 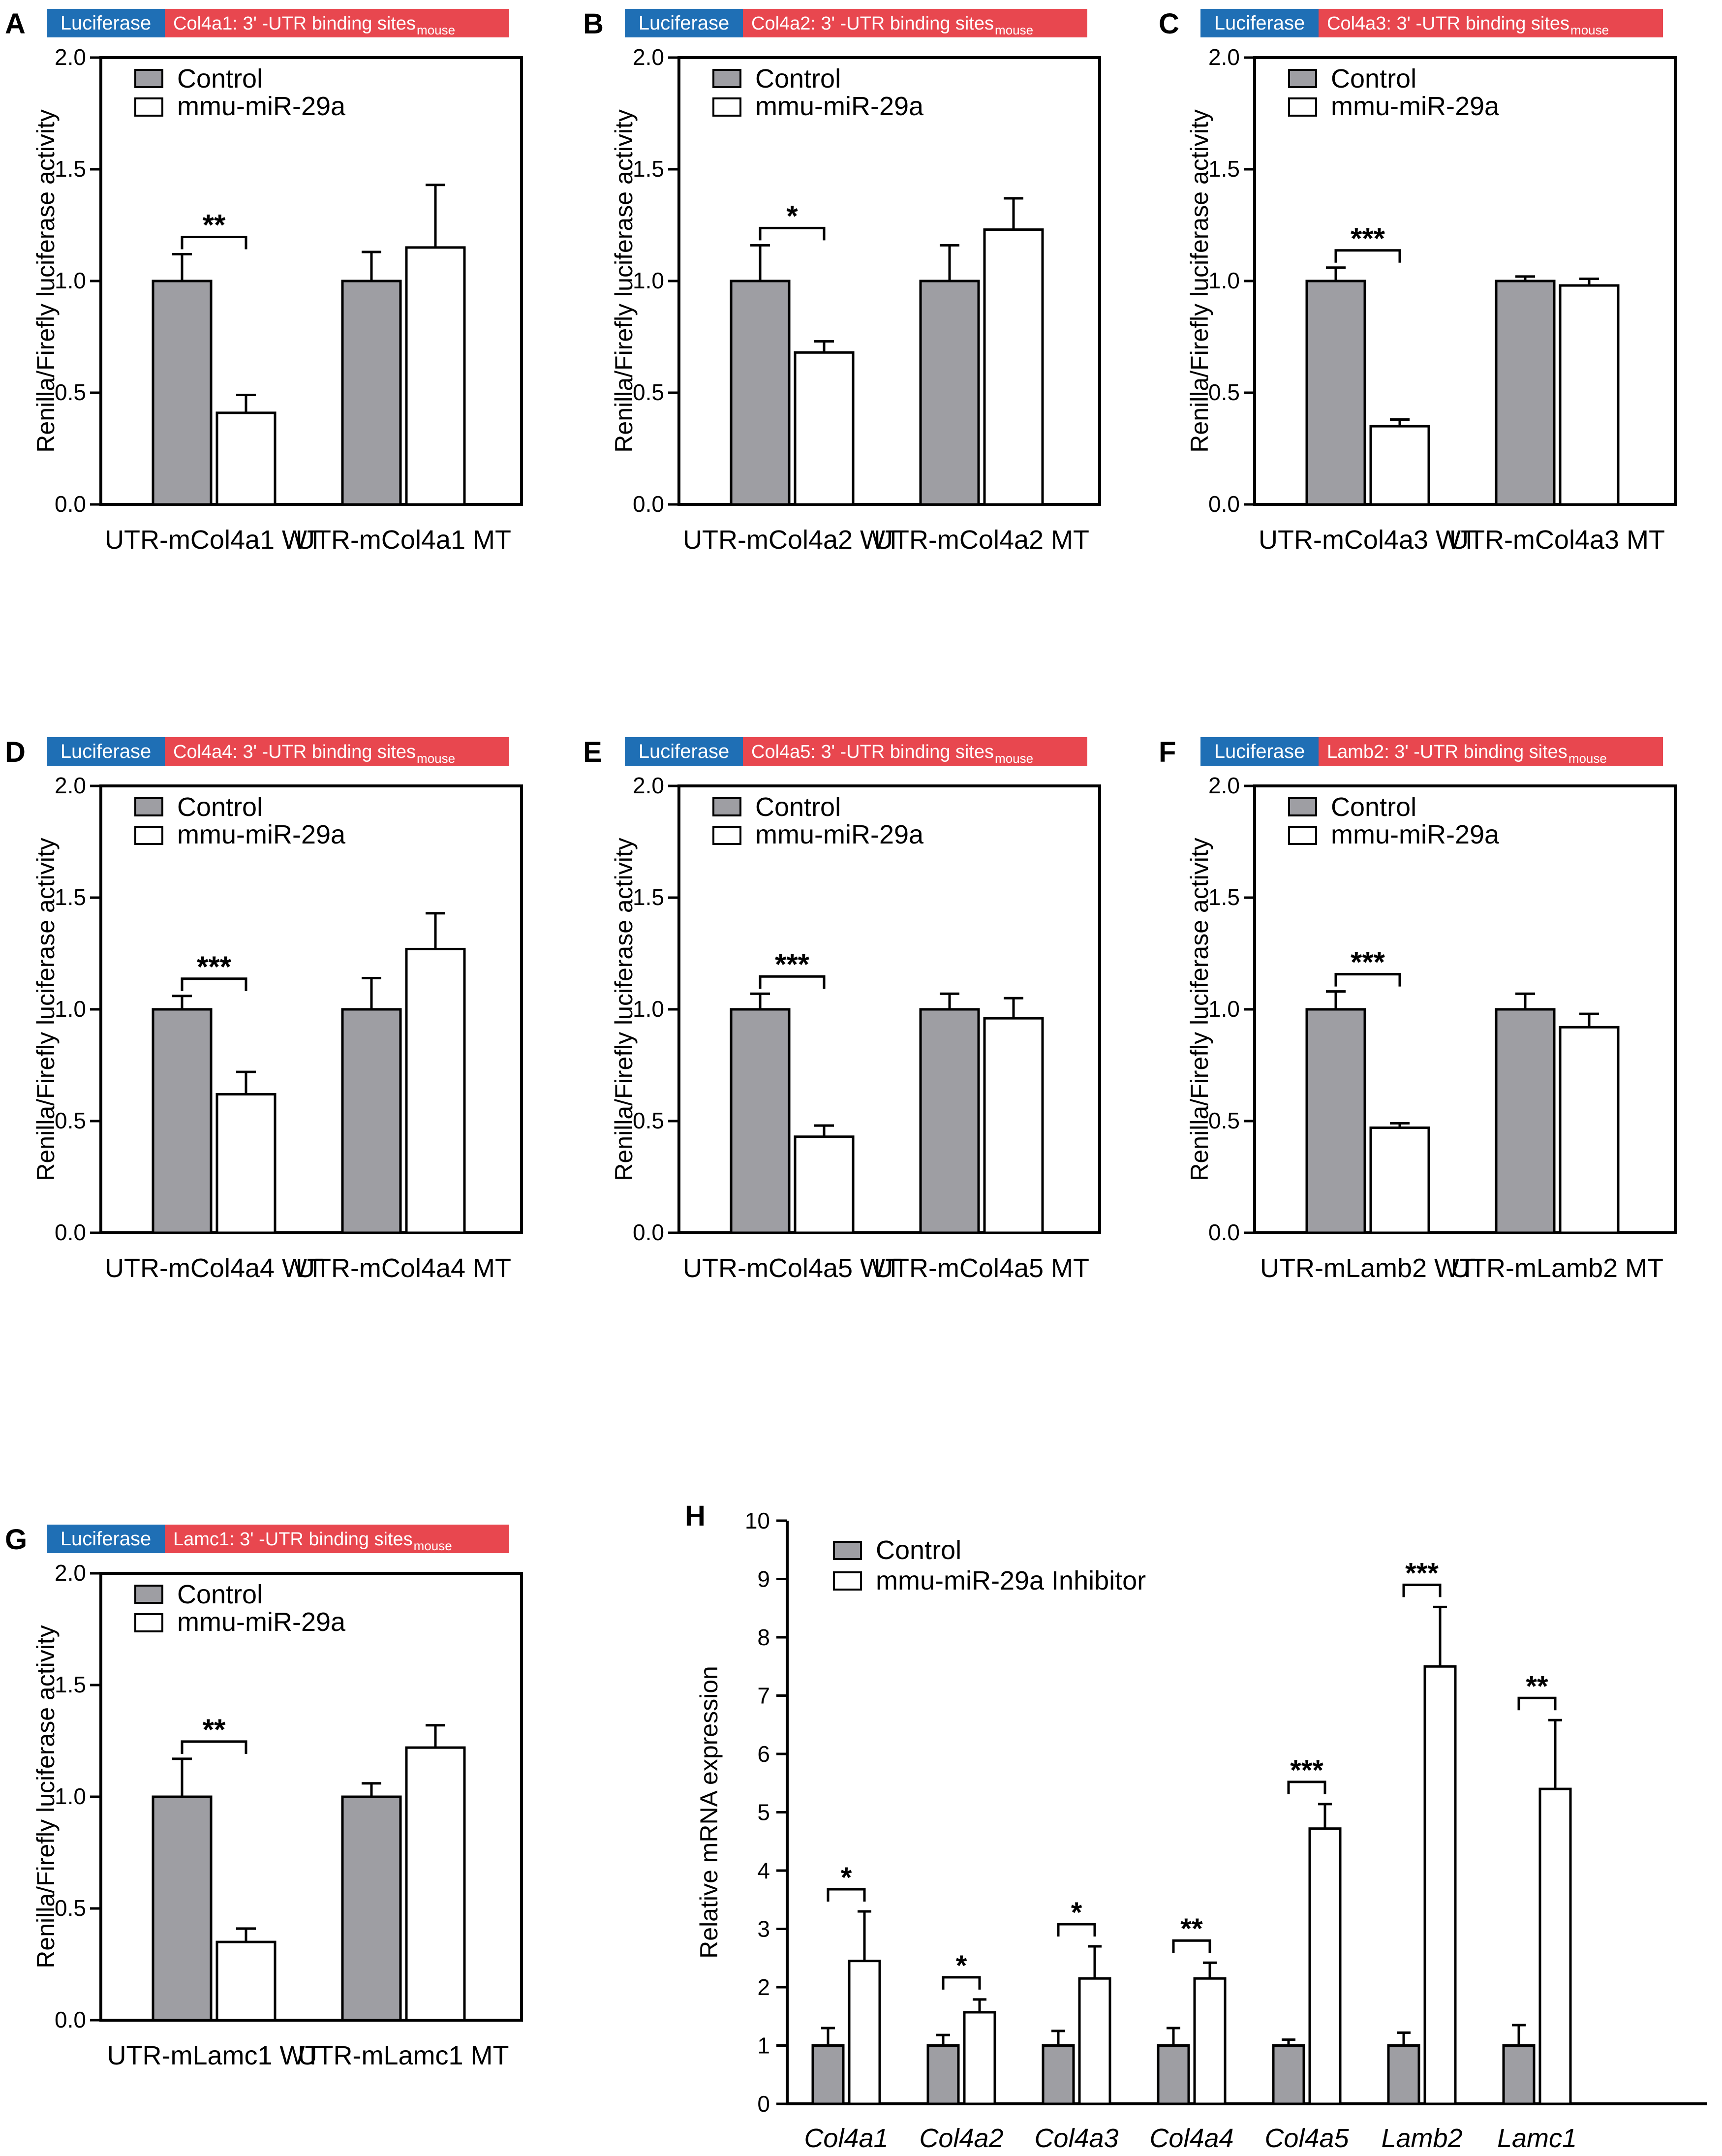 I want to click on target-site-name: Lamb2: 3' -UTR binding sites, so click(x=1448, y=752).